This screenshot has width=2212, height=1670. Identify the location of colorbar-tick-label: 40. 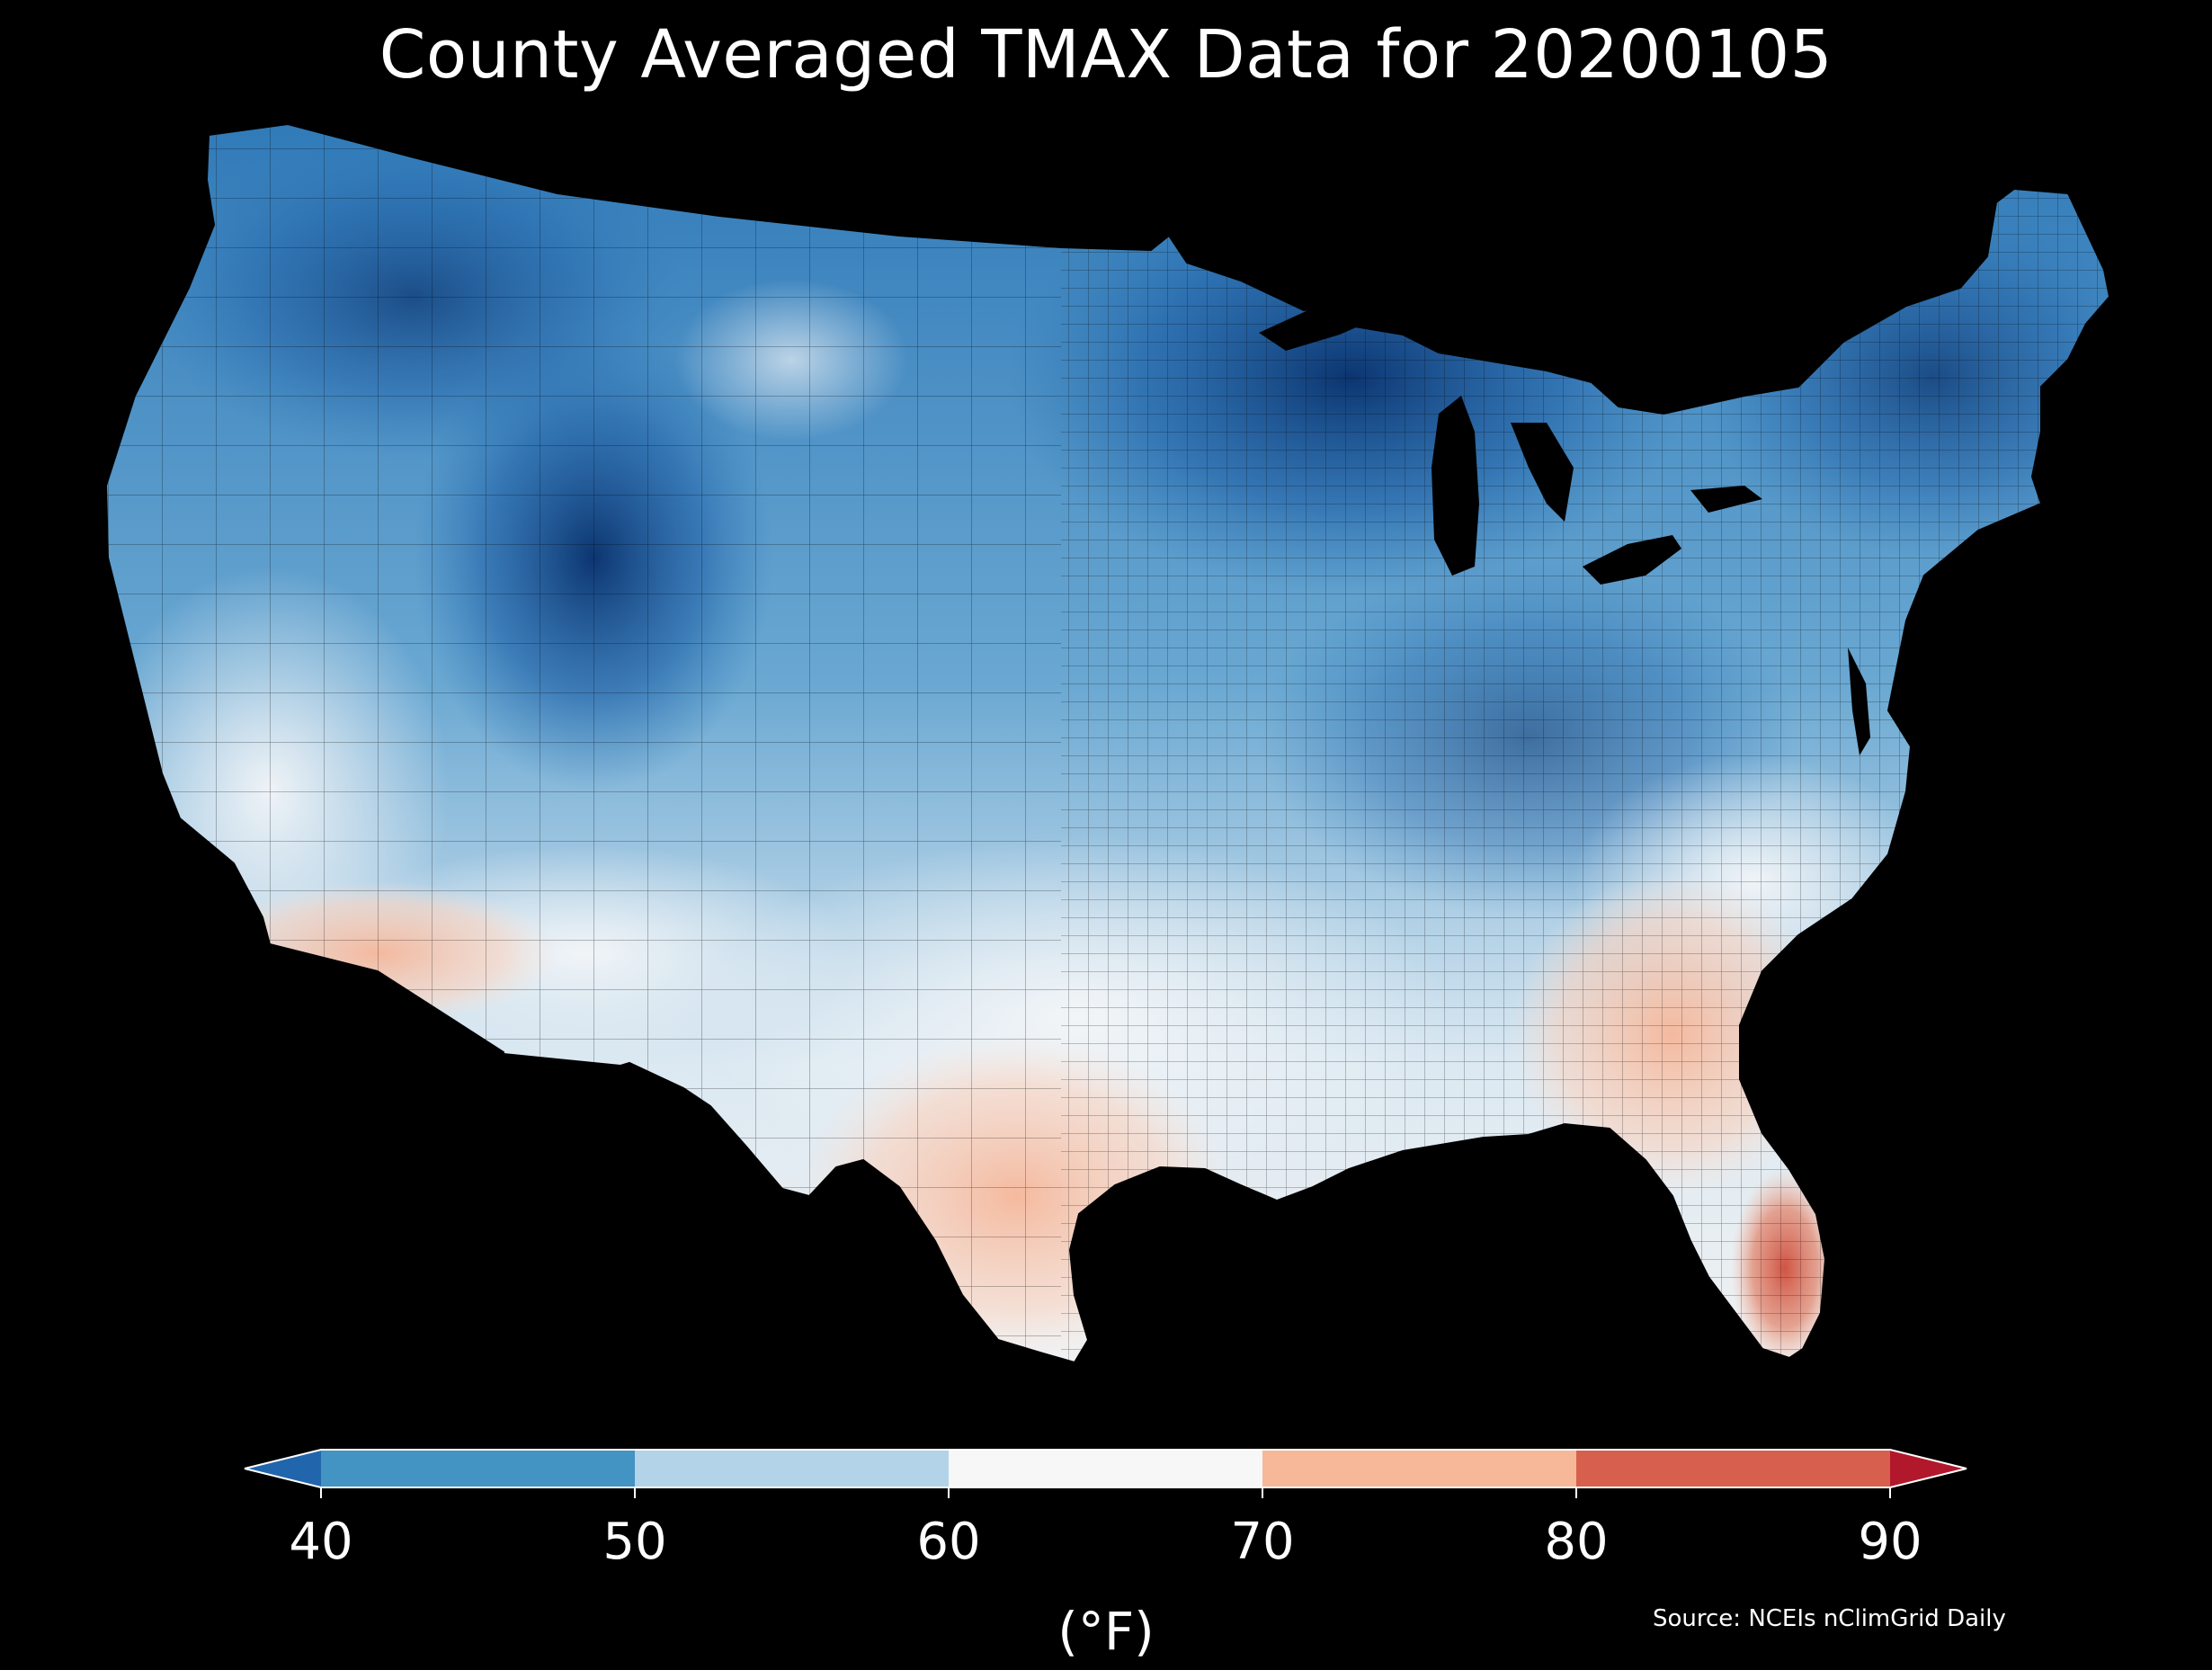
(321, 1542).